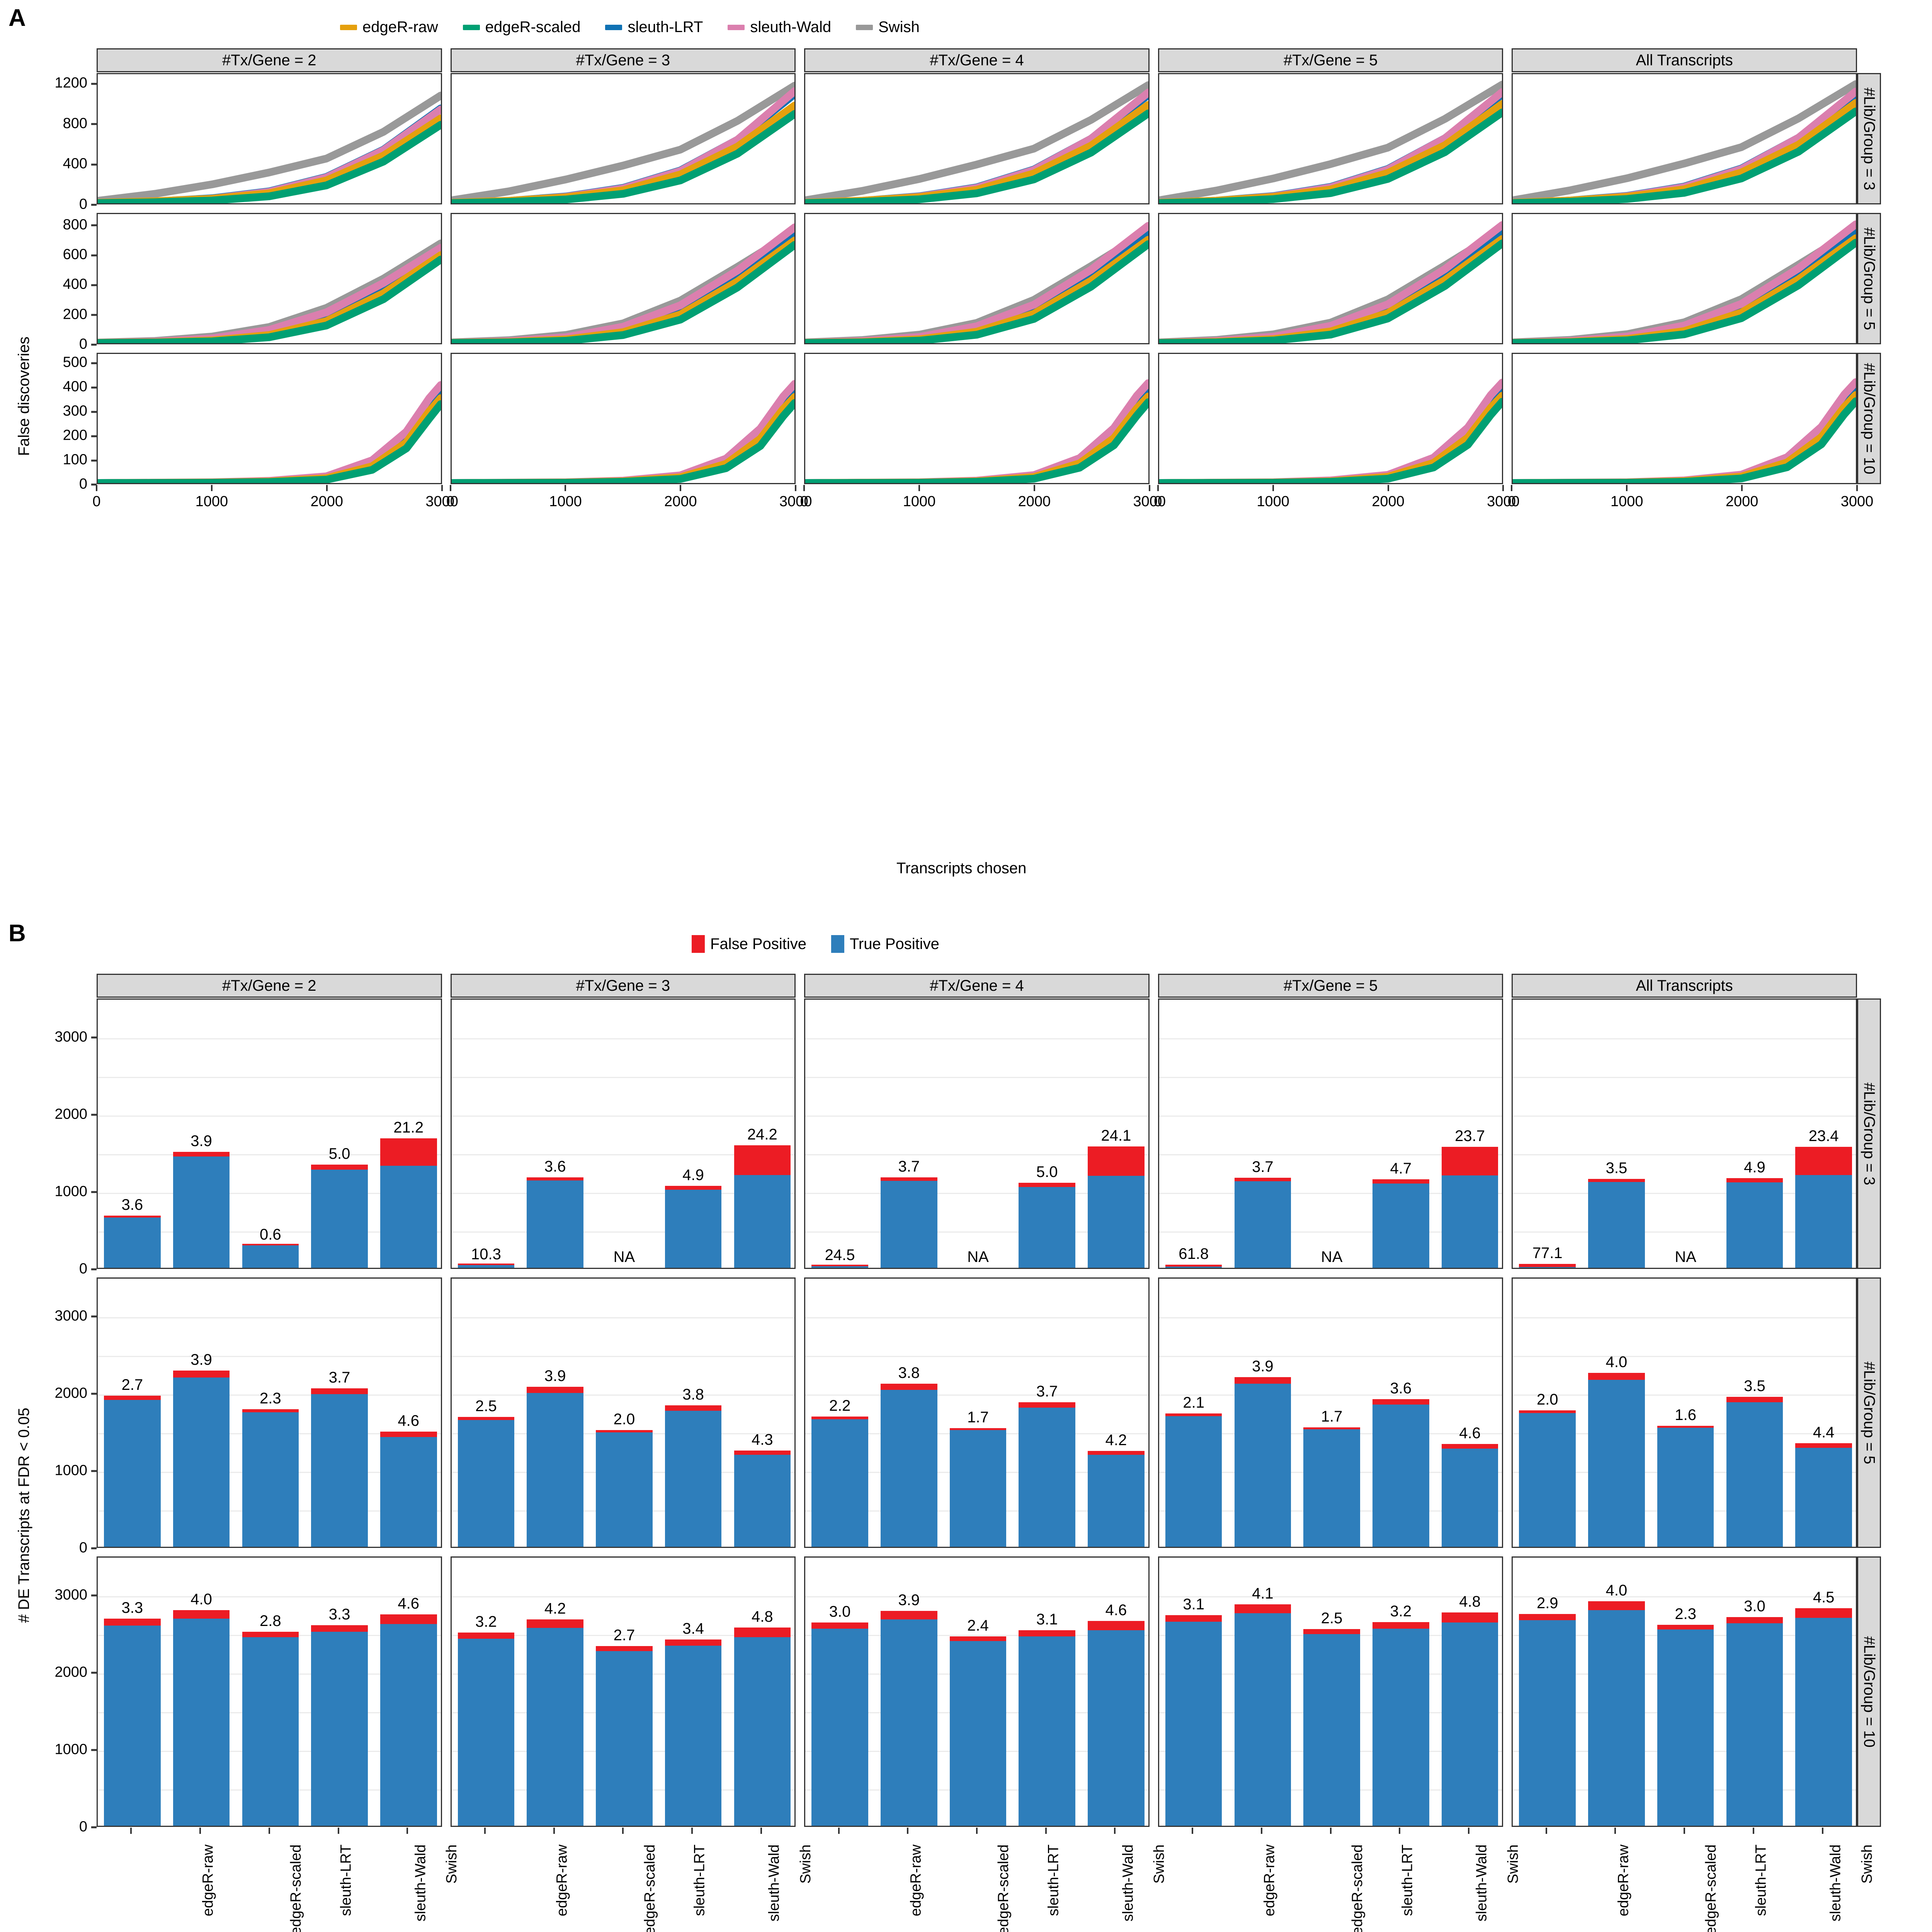  I want to click on panel-a-cell-r3-c1, so click(269, 418).